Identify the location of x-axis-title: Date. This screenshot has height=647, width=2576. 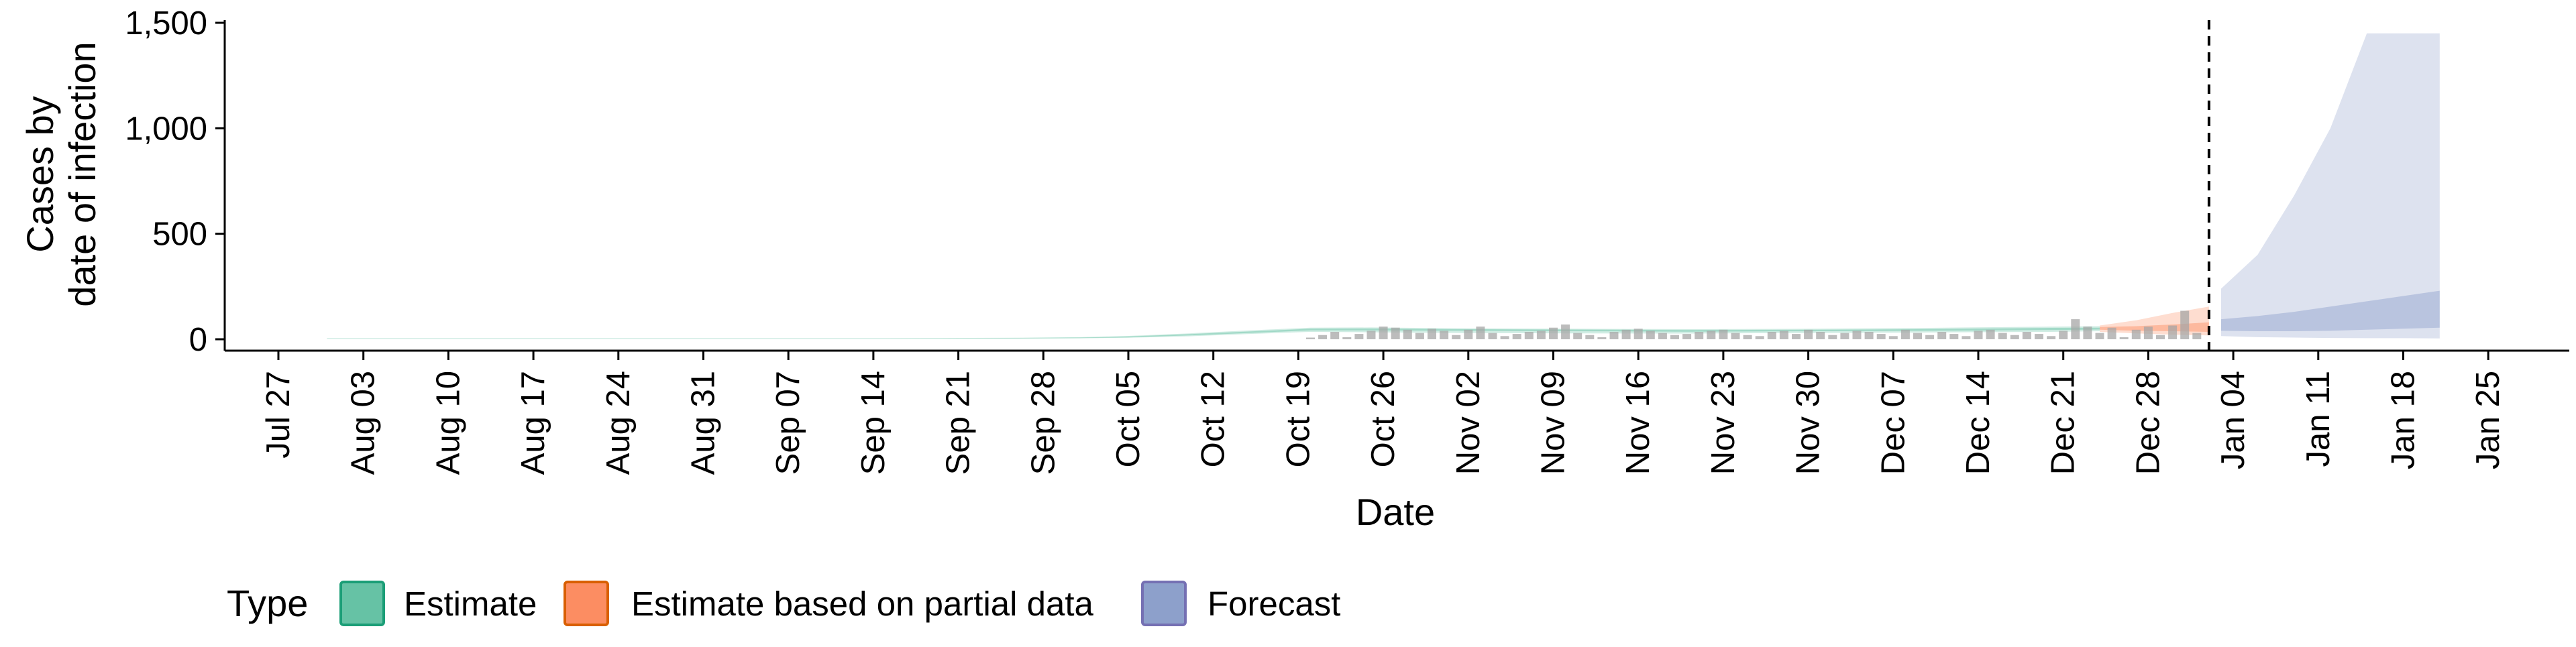
(1395, 512).